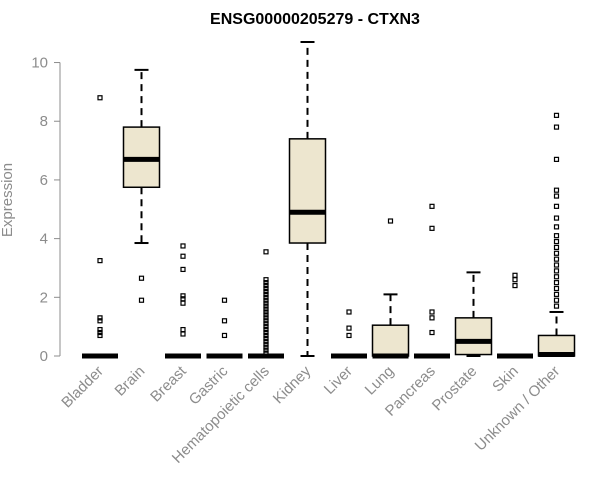 Image resolution: width=600 pixels, height=500 pixels. What do you see at coordinates (44, 180) in the screenshot?
I see `y-tick-label: 6` at bounding box center [44, 180].